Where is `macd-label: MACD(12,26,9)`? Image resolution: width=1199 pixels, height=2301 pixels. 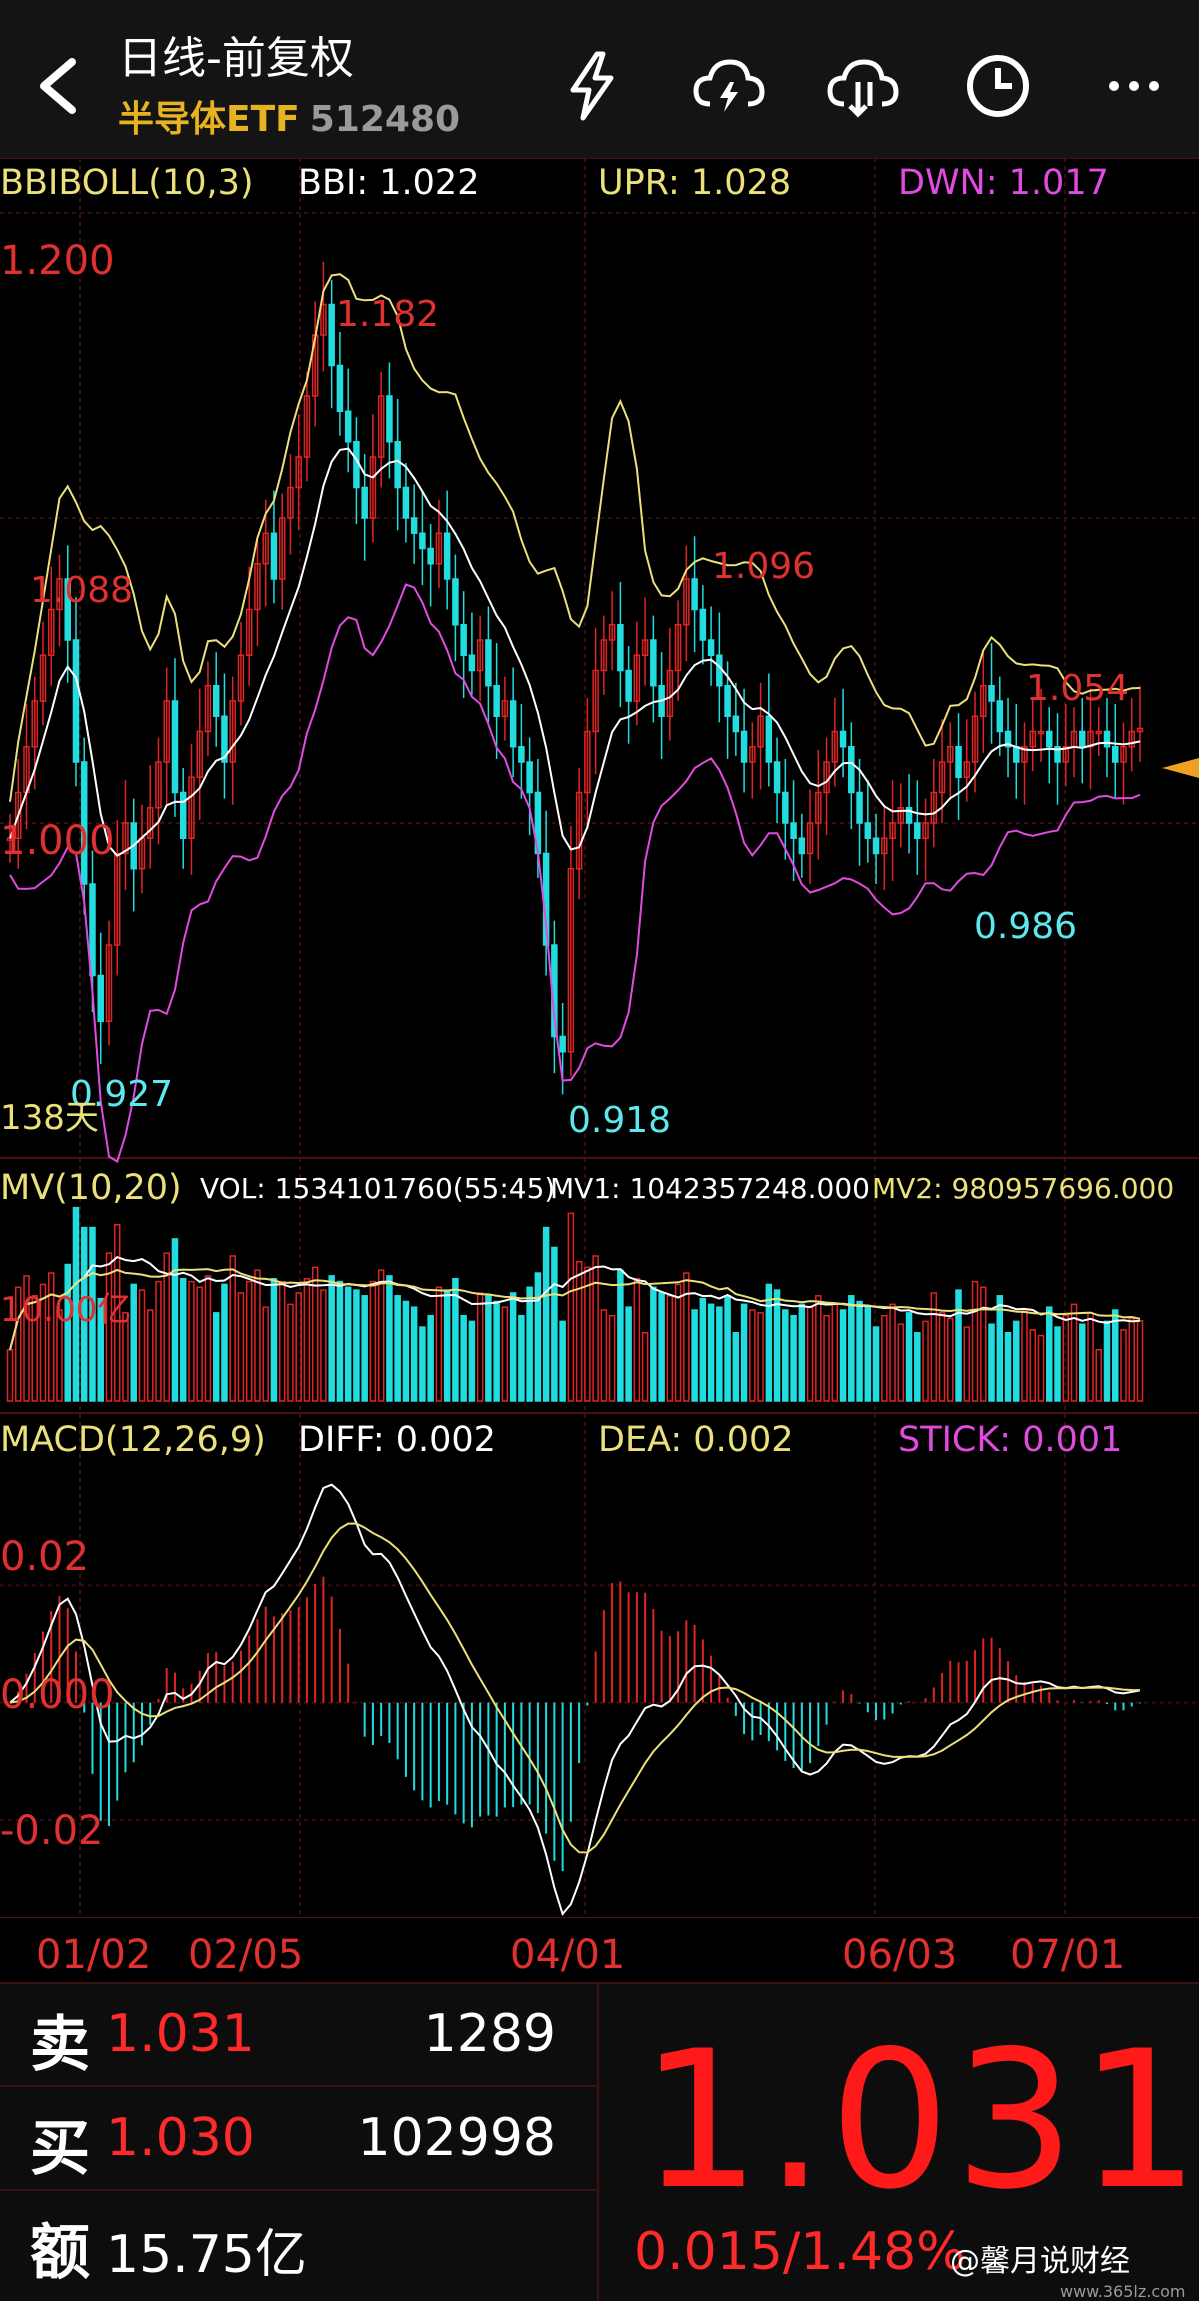
macd-label: MACD(12,26,9) is located at coordinates (133, 1440).